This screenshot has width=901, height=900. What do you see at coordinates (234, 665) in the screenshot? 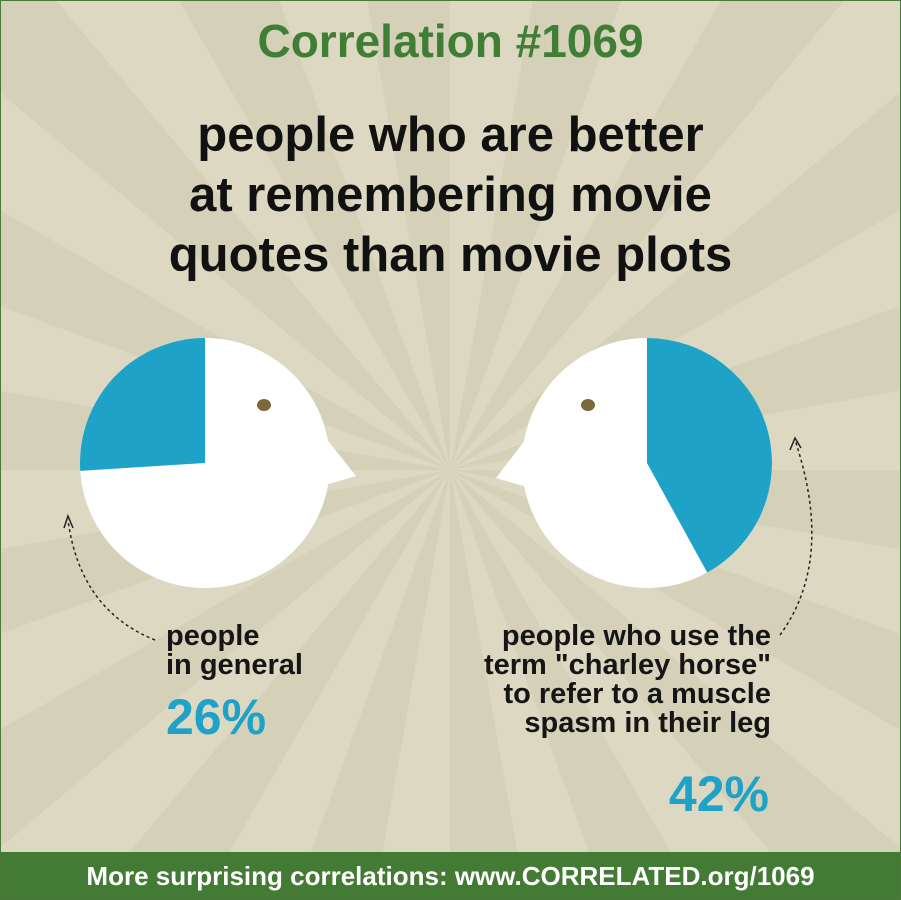
I see `label-line: in general` at bounding box center [234, 665].